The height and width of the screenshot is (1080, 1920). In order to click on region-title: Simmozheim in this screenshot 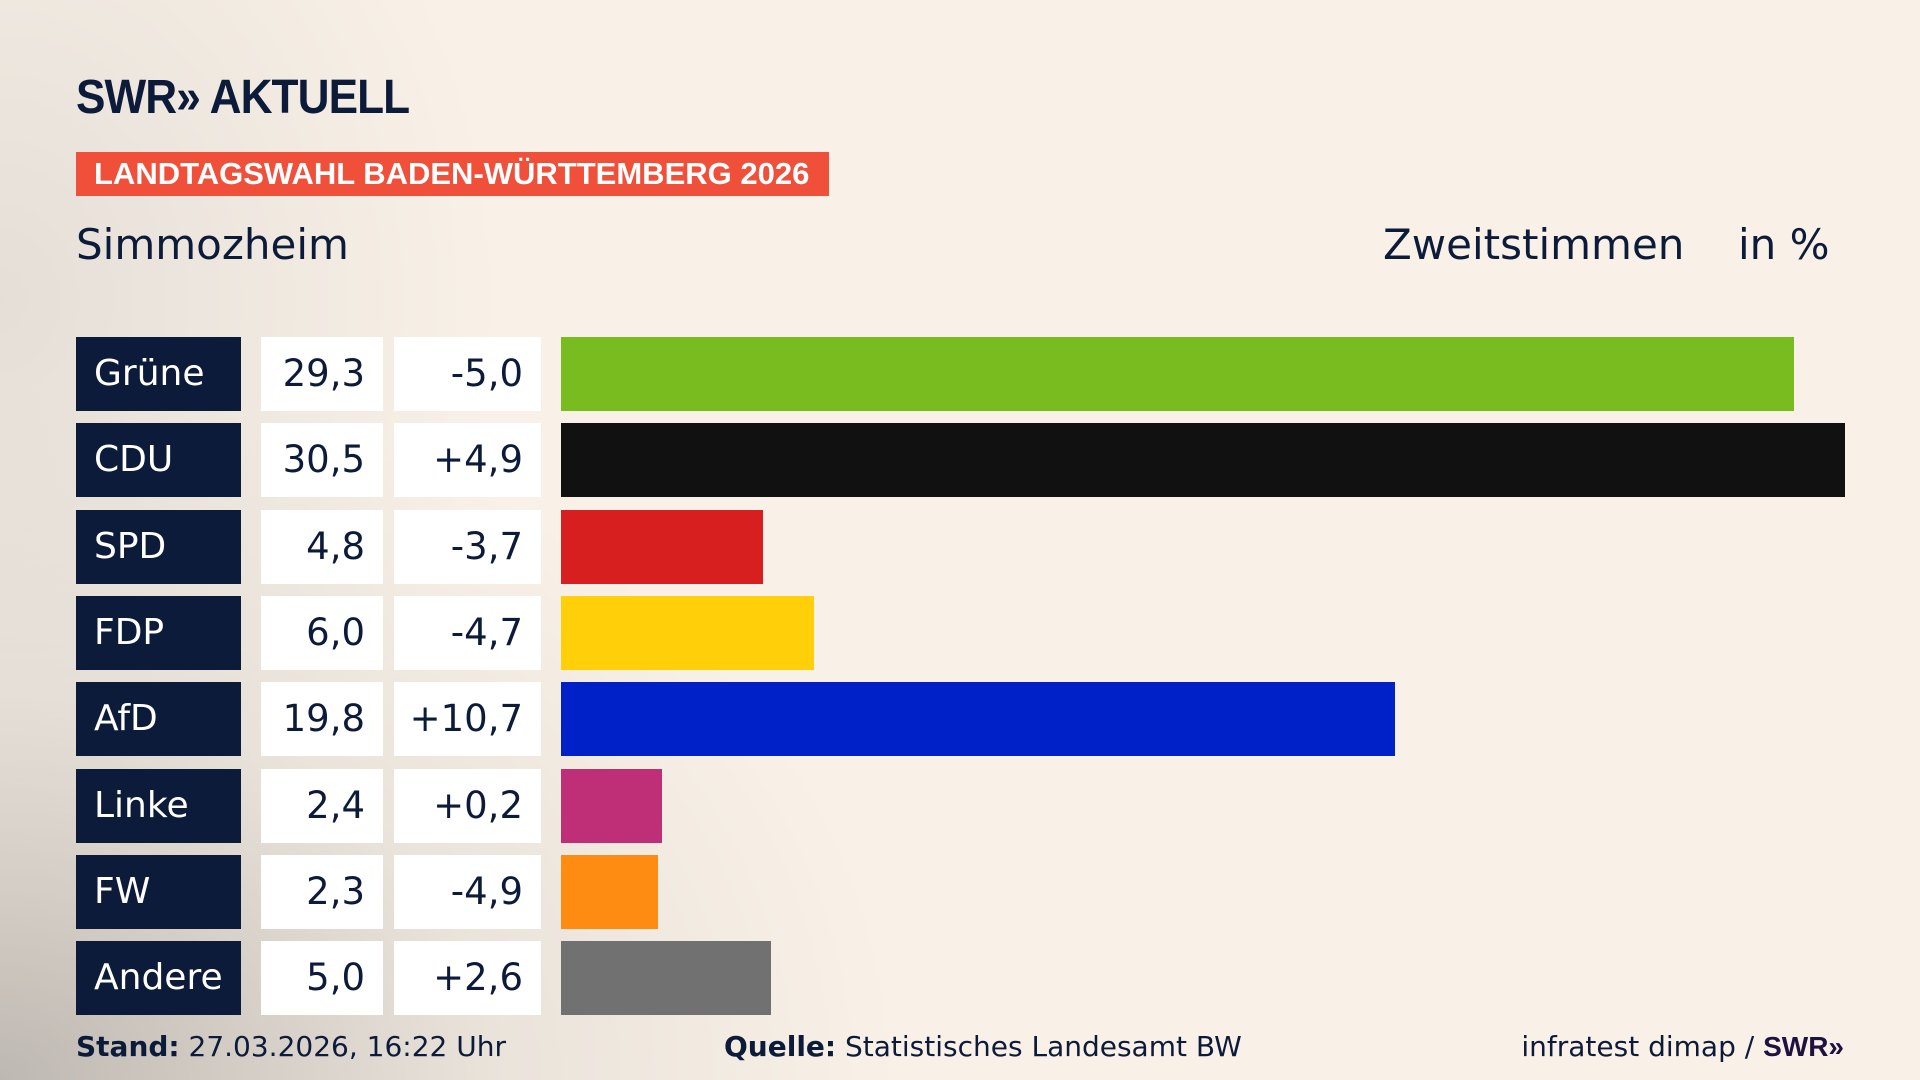, I will do `click(212, 244)`.